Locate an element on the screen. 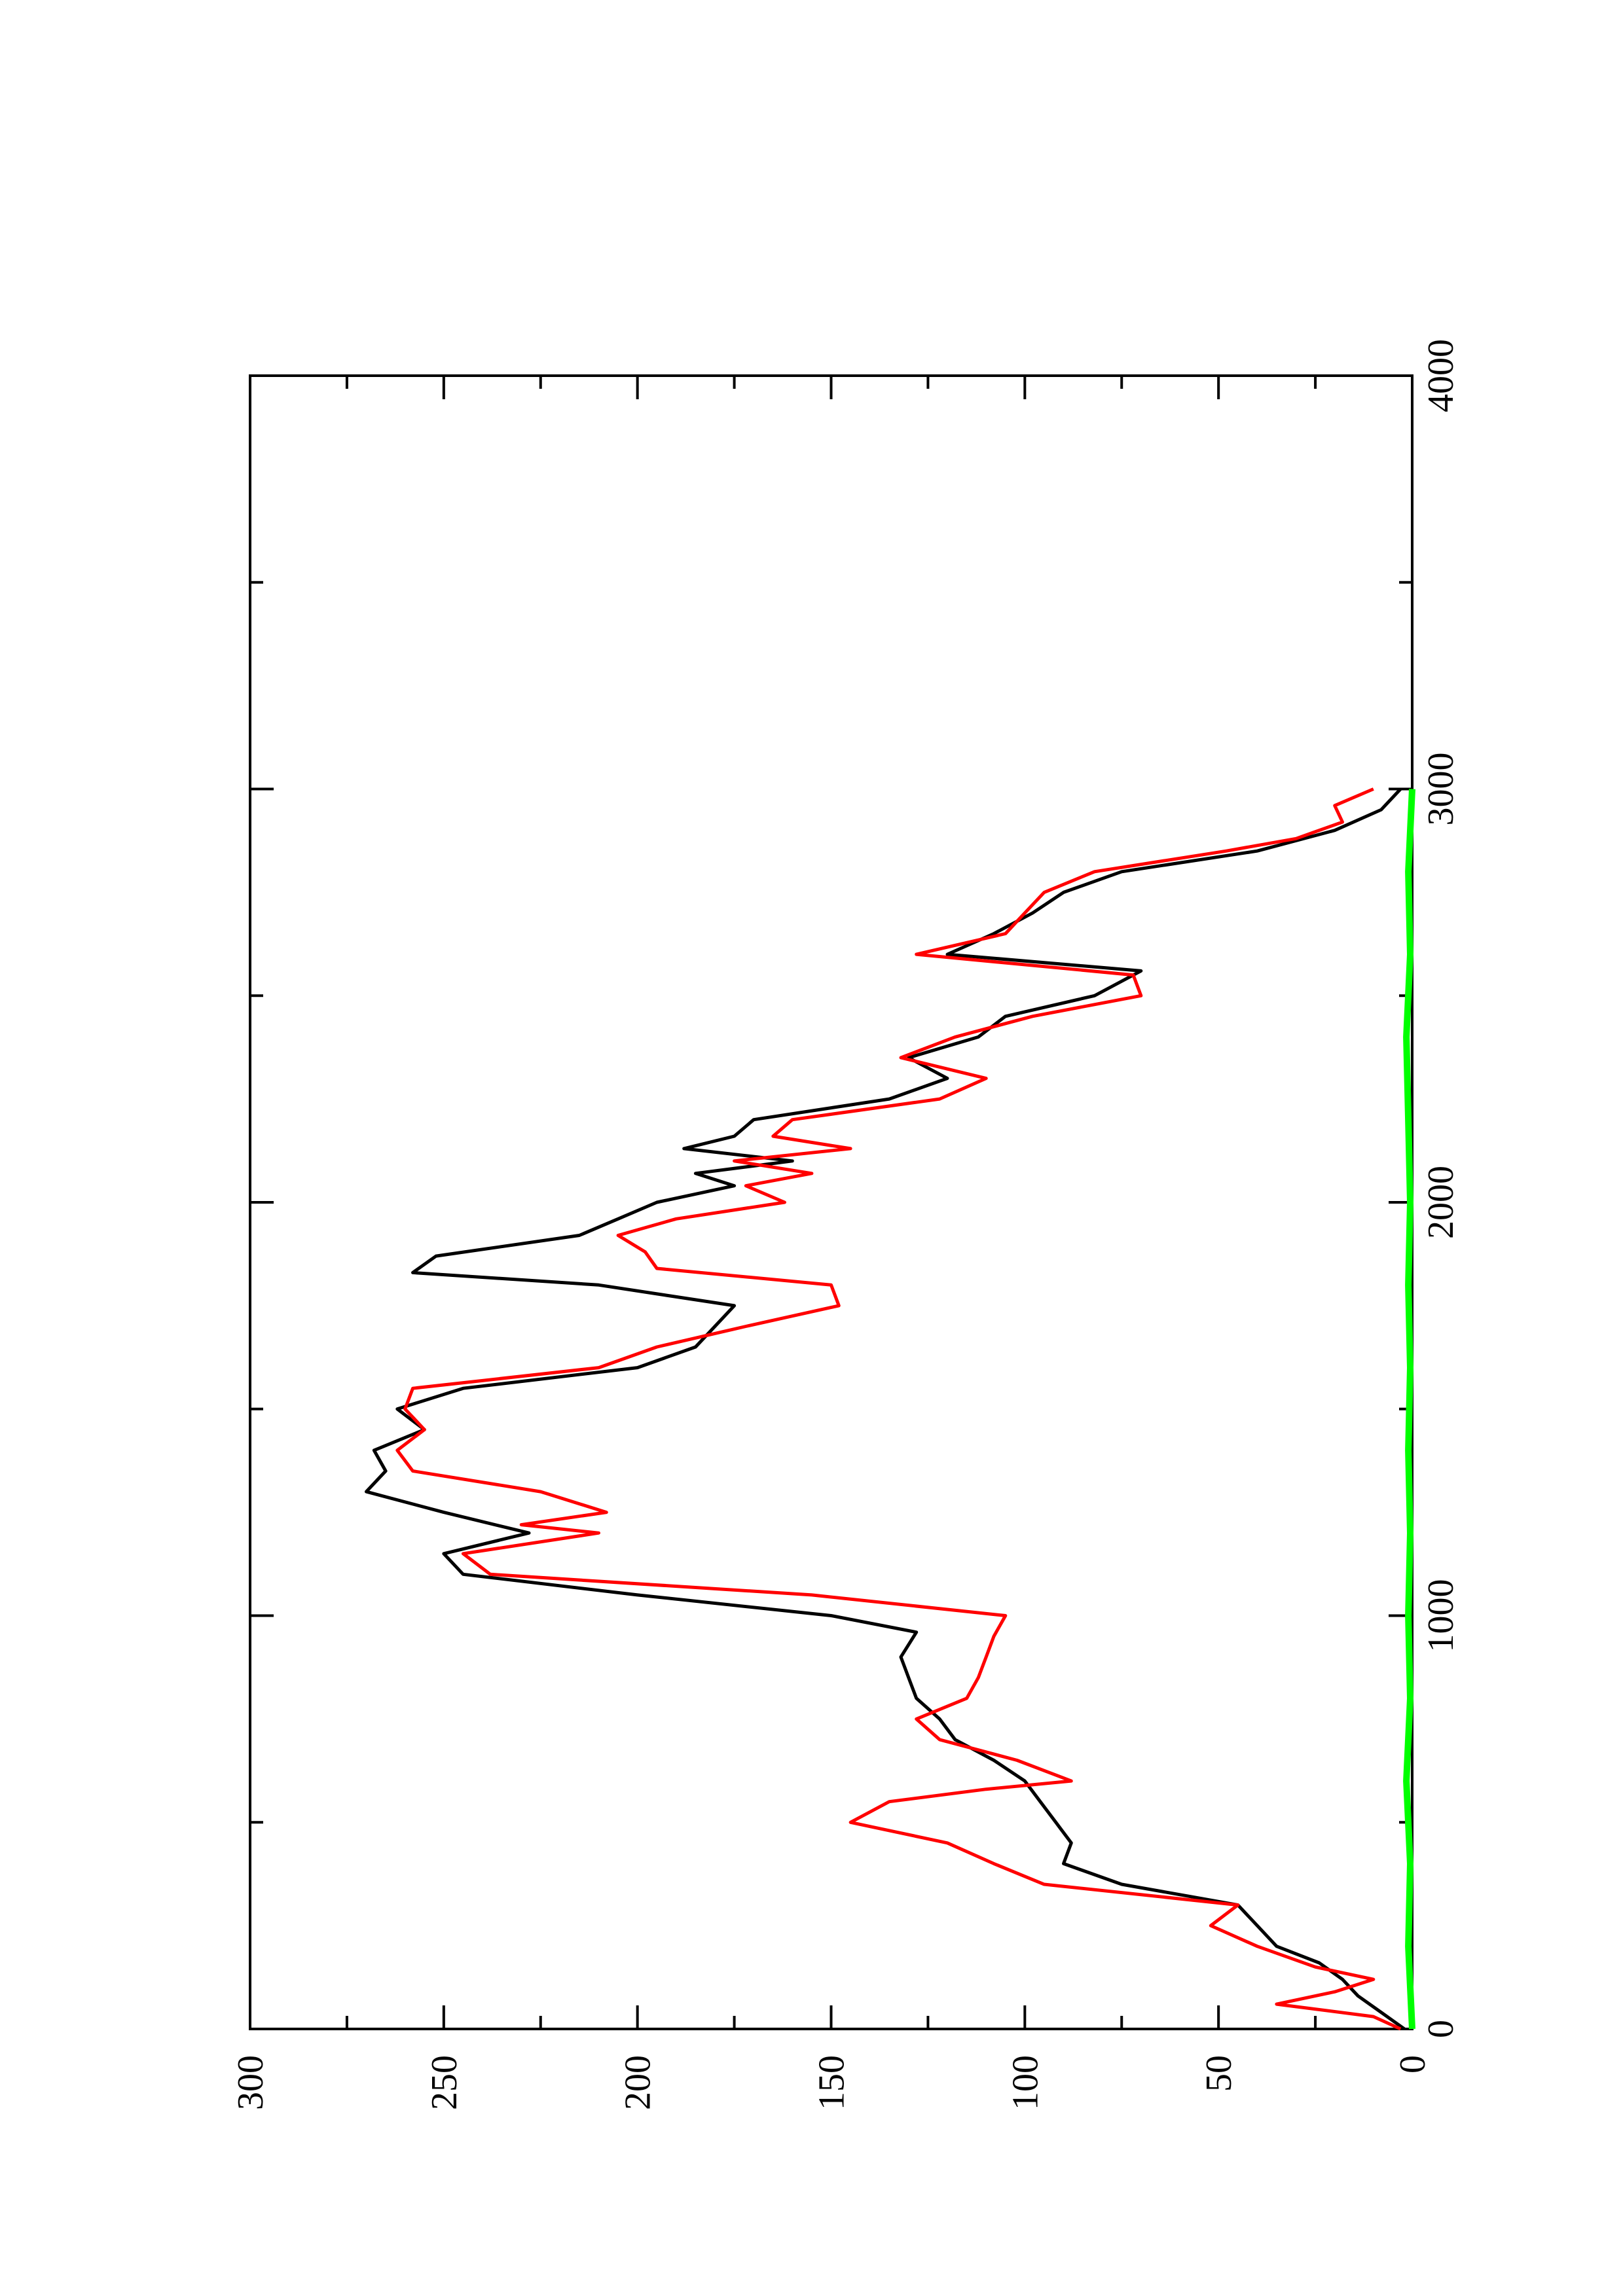 This screenshot has width=1623, height=2296. y-tick-label: 150 is located at coordinates (832, 2082).